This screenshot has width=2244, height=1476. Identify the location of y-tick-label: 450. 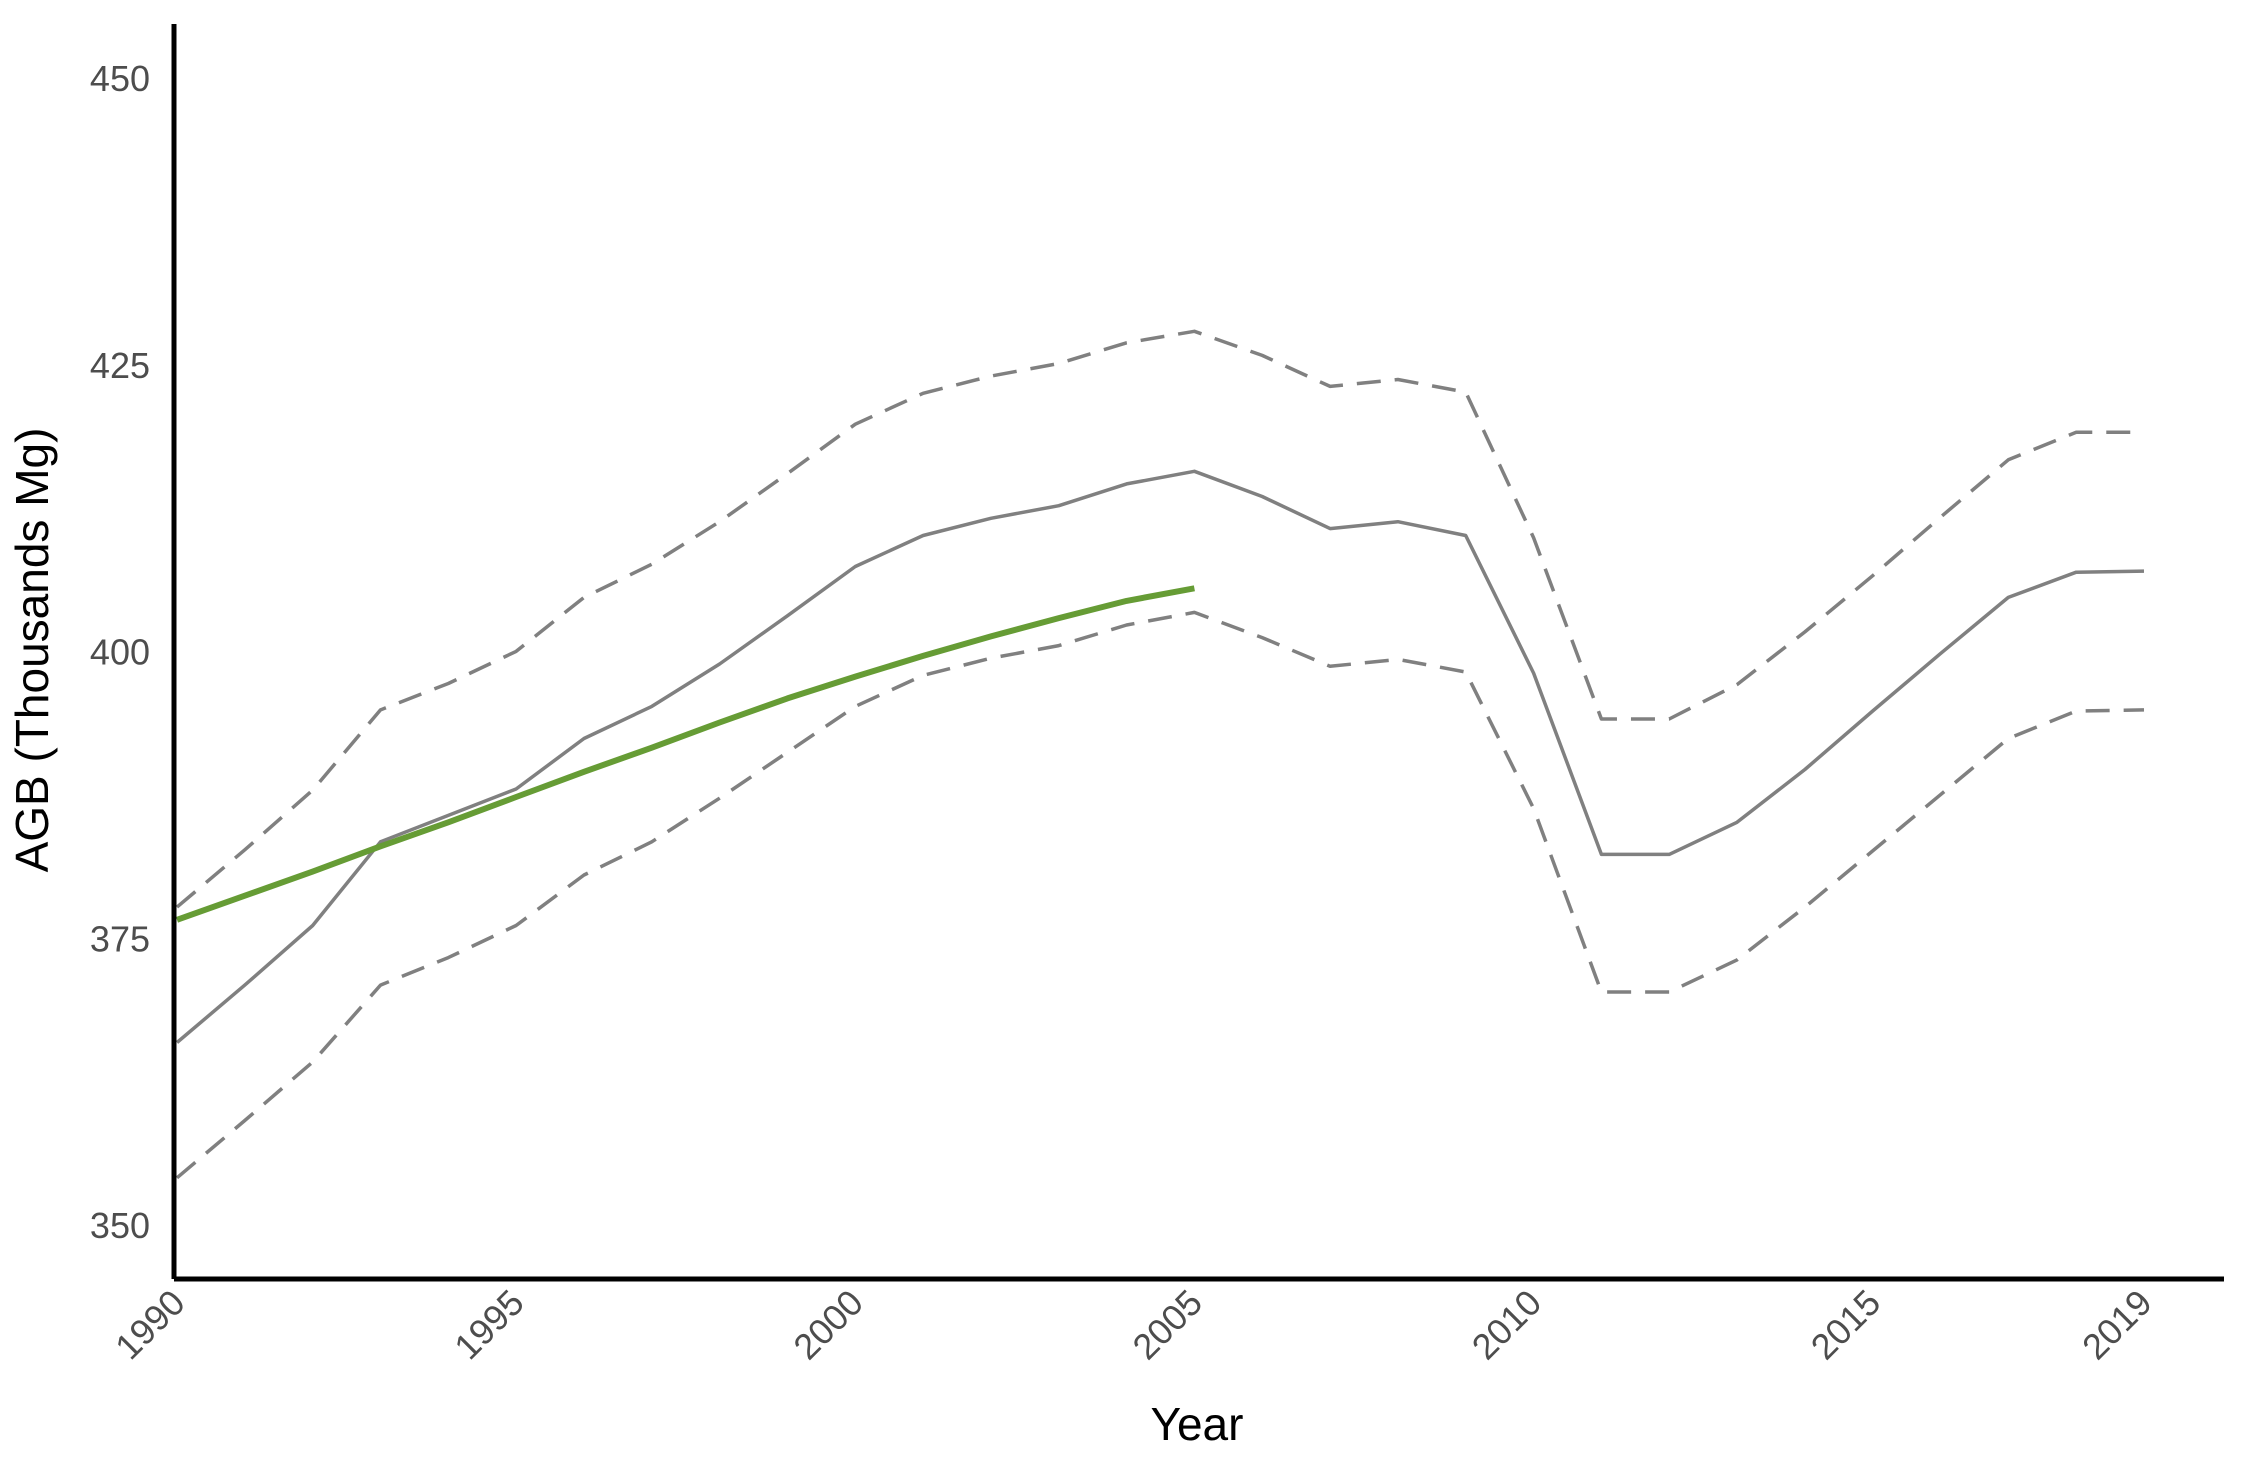
(120, 78).